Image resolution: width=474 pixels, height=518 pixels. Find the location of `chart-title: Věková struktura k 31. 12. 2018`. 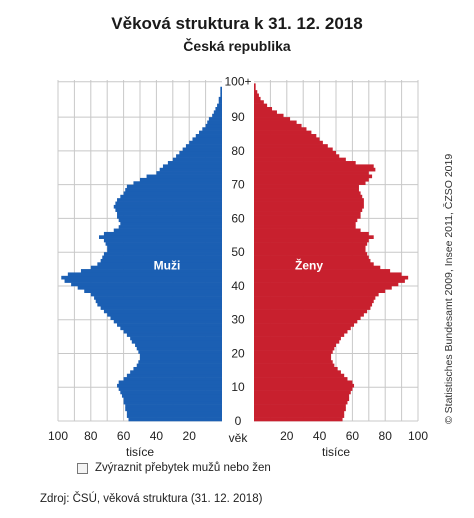

chart-title: Věková struktura k 31. 12. 2018 is located at coordinates (237, 23).